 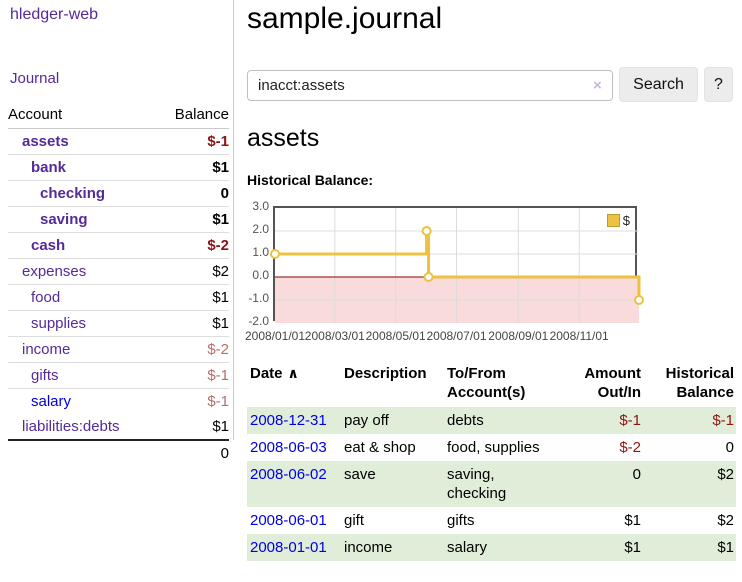 What do you see at coordinates (368, 547) in the screenshot?
I see `description-cell: income` at bounding box center [368, 547].